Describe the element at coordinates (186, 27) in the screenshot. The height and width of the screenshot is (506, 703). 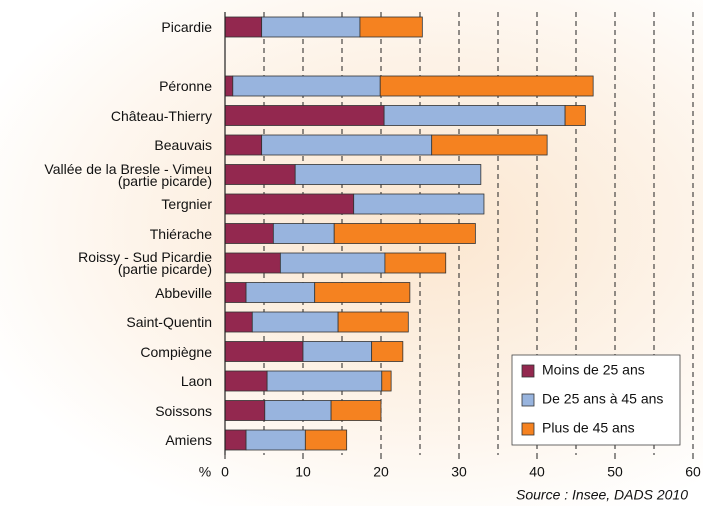
I see `y-tick-label: Picardie` at that location.